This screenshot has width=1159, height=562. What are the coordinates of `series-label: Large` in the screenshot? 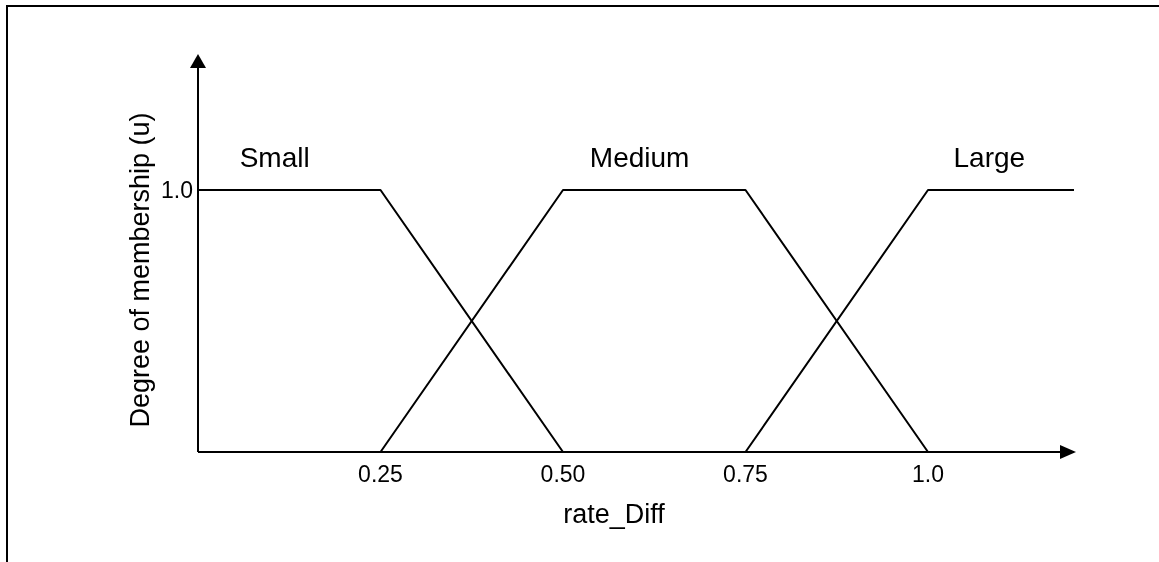 It's located at (989, 157).